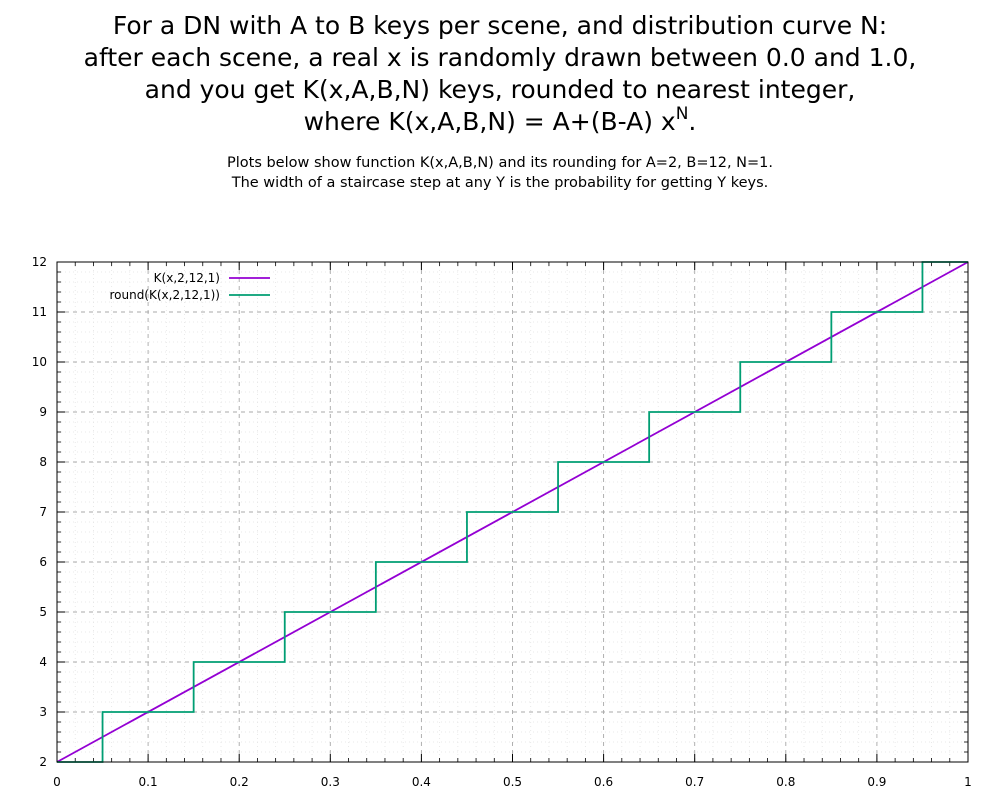  What do you see at coordinates (187, 278) in the screenshot?
I see `legend-label: K(x,2,12,1)` at bounding box center [187, 278].